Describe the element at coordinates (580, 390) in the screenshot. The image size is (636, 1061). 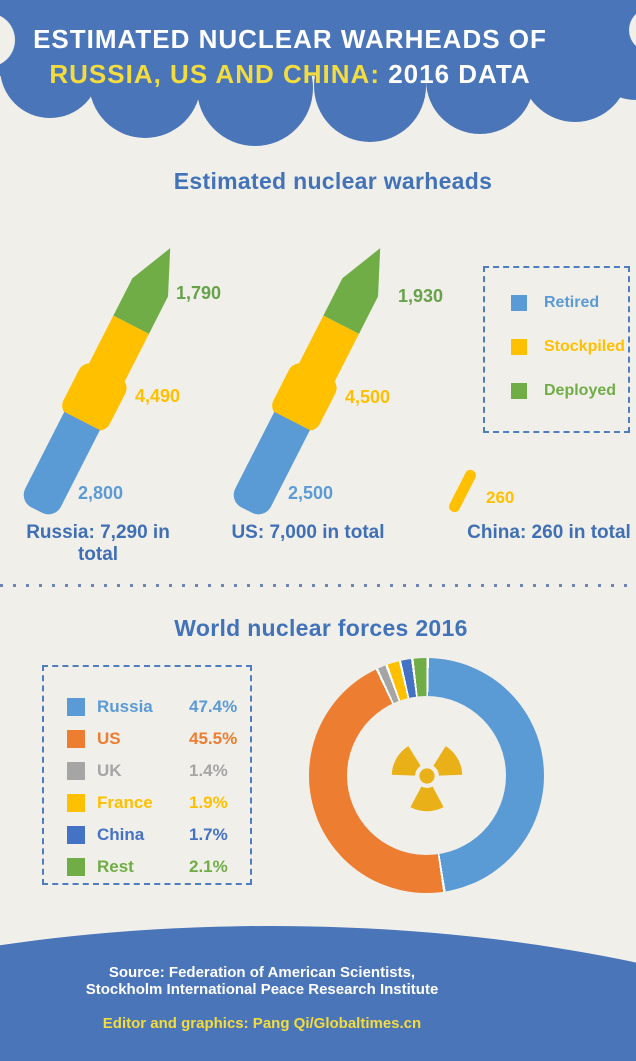
I see `deployed-label: Deployed` at that location.